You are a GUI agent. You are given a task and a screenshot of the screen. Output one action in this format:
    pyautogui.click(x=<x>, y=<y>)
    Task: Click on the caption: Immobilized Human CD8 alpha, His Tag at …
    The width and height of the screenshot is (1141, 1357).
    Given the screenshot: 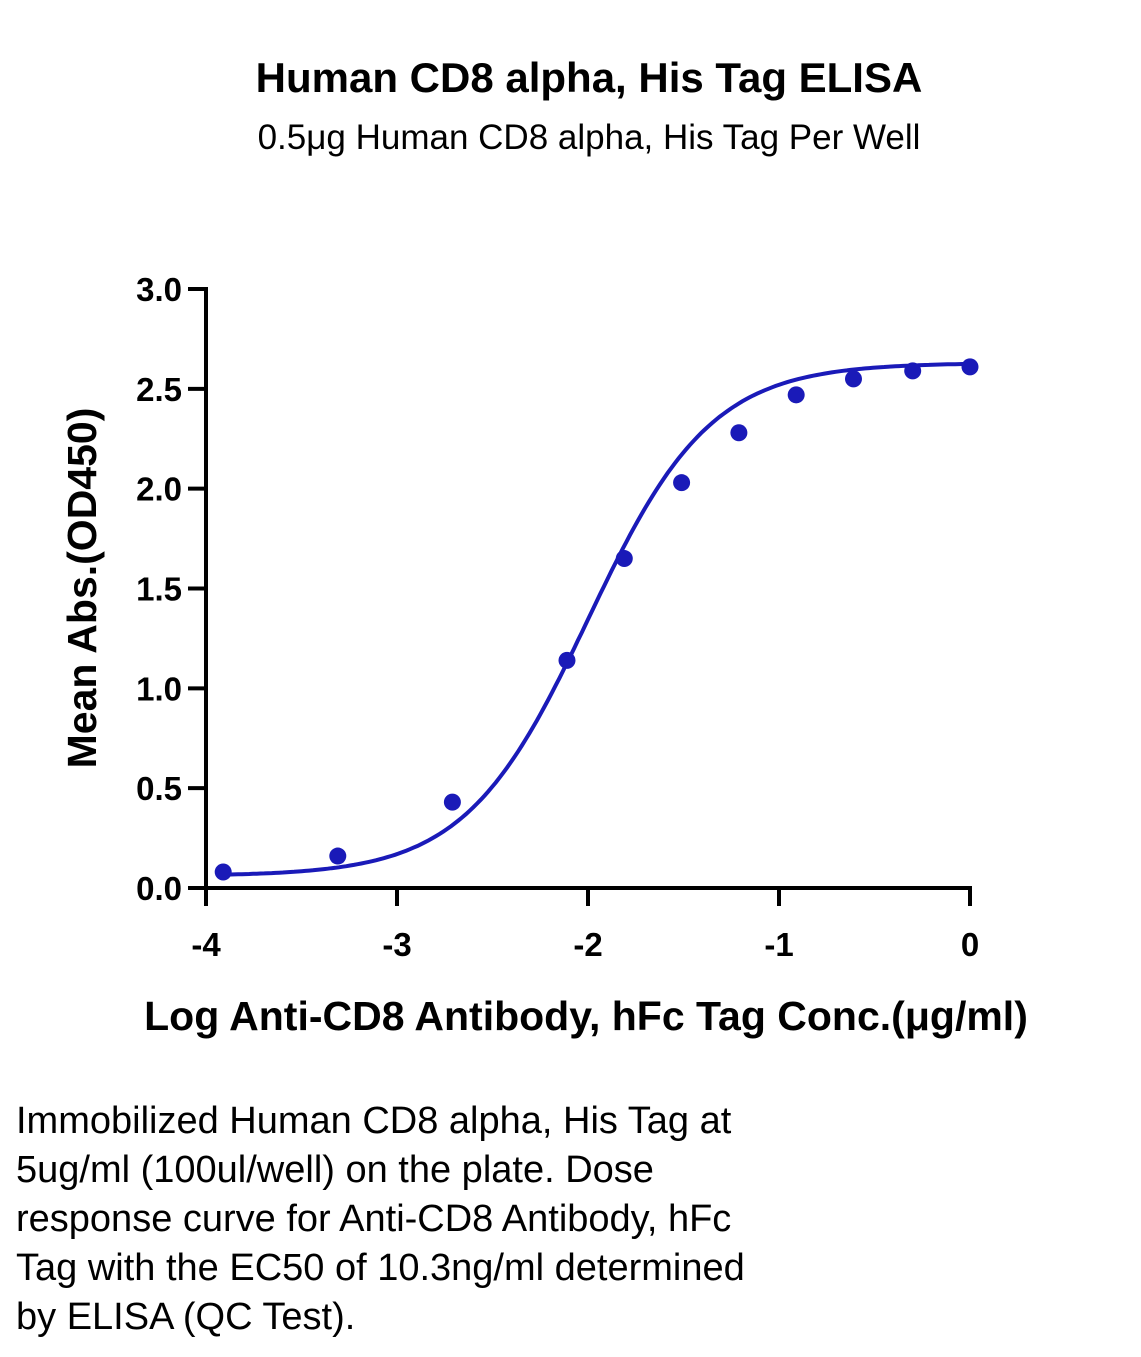 What is the action you would take?
    pyautogui.click(x=466, y=1219)
    